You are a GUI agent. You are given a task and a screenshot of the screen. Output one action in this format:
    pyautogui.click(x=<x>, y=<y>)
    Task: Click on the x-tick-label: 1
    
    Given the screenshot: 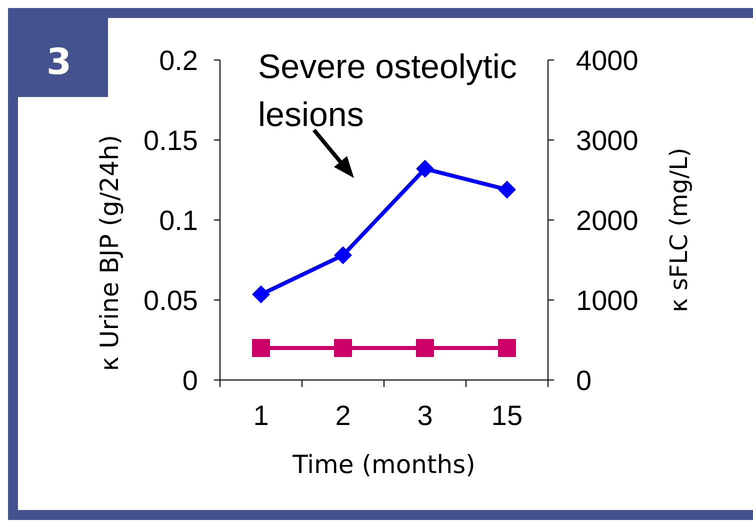 What is the action you would take?
    pyautogui.click(x=261, y=415)
    